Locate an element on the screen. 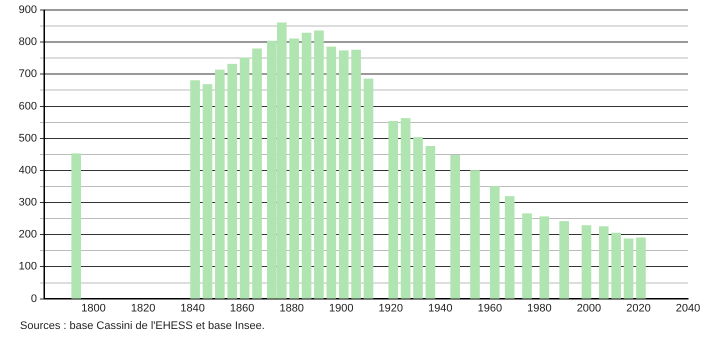  y-tick-label: 700 is located at coordinates (27, 74).